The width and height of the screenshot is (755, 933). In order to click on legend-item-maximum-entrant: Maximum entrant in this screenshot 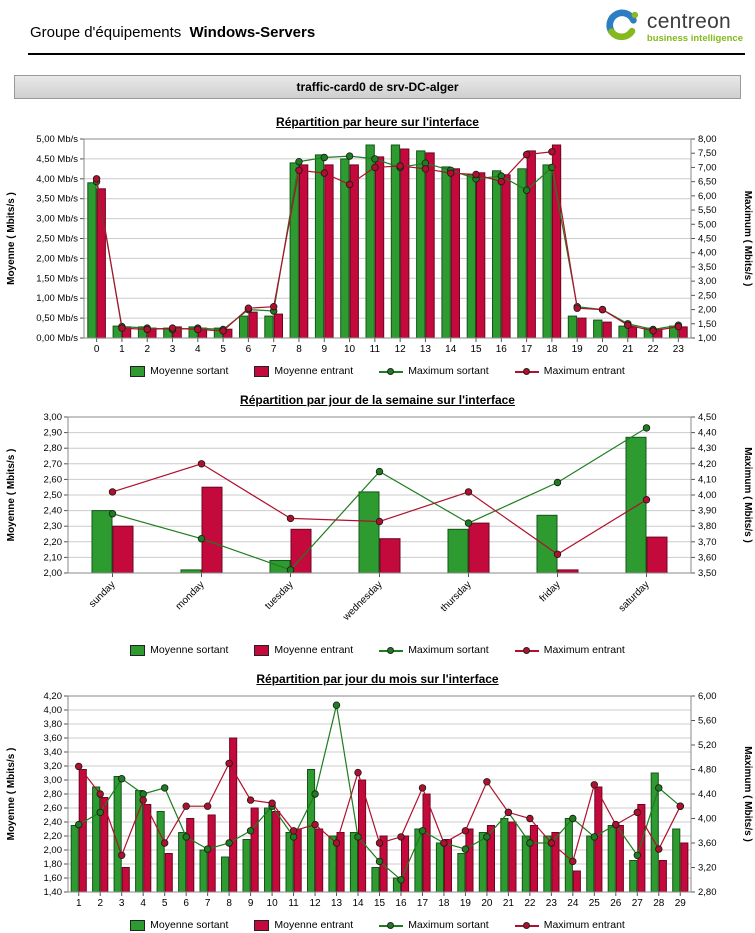, I will do `click(569, 925)`.